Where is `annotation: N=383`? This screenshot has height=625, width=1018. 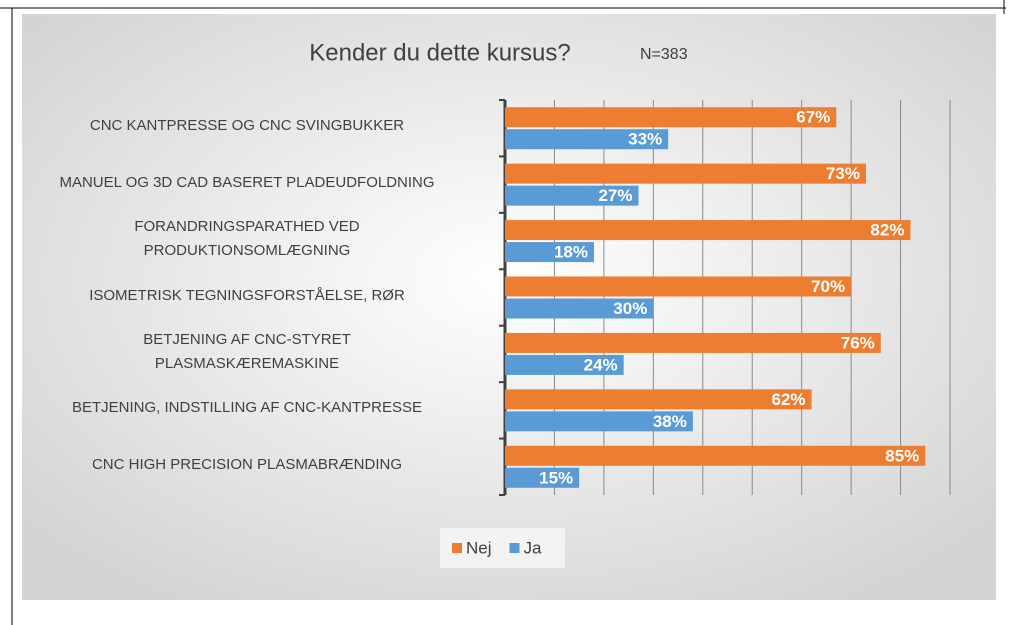
annotation: N=383 is located at coordinates (664, 54).